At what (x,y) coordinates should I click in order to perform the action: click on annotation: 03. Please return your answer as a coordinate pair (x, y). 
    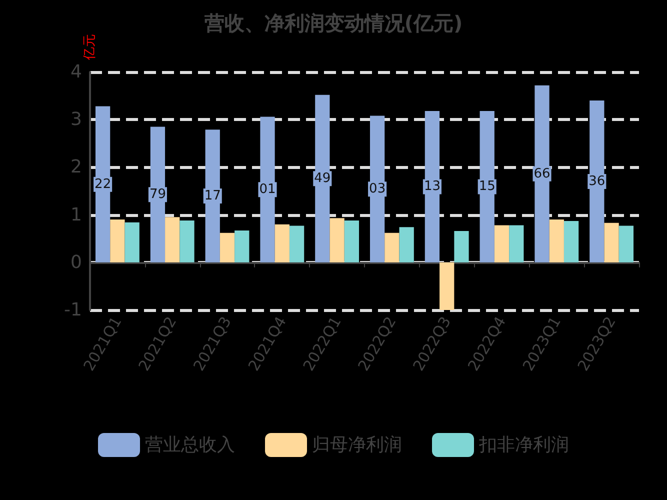
    Looking at the image, I should click on (377, 189).